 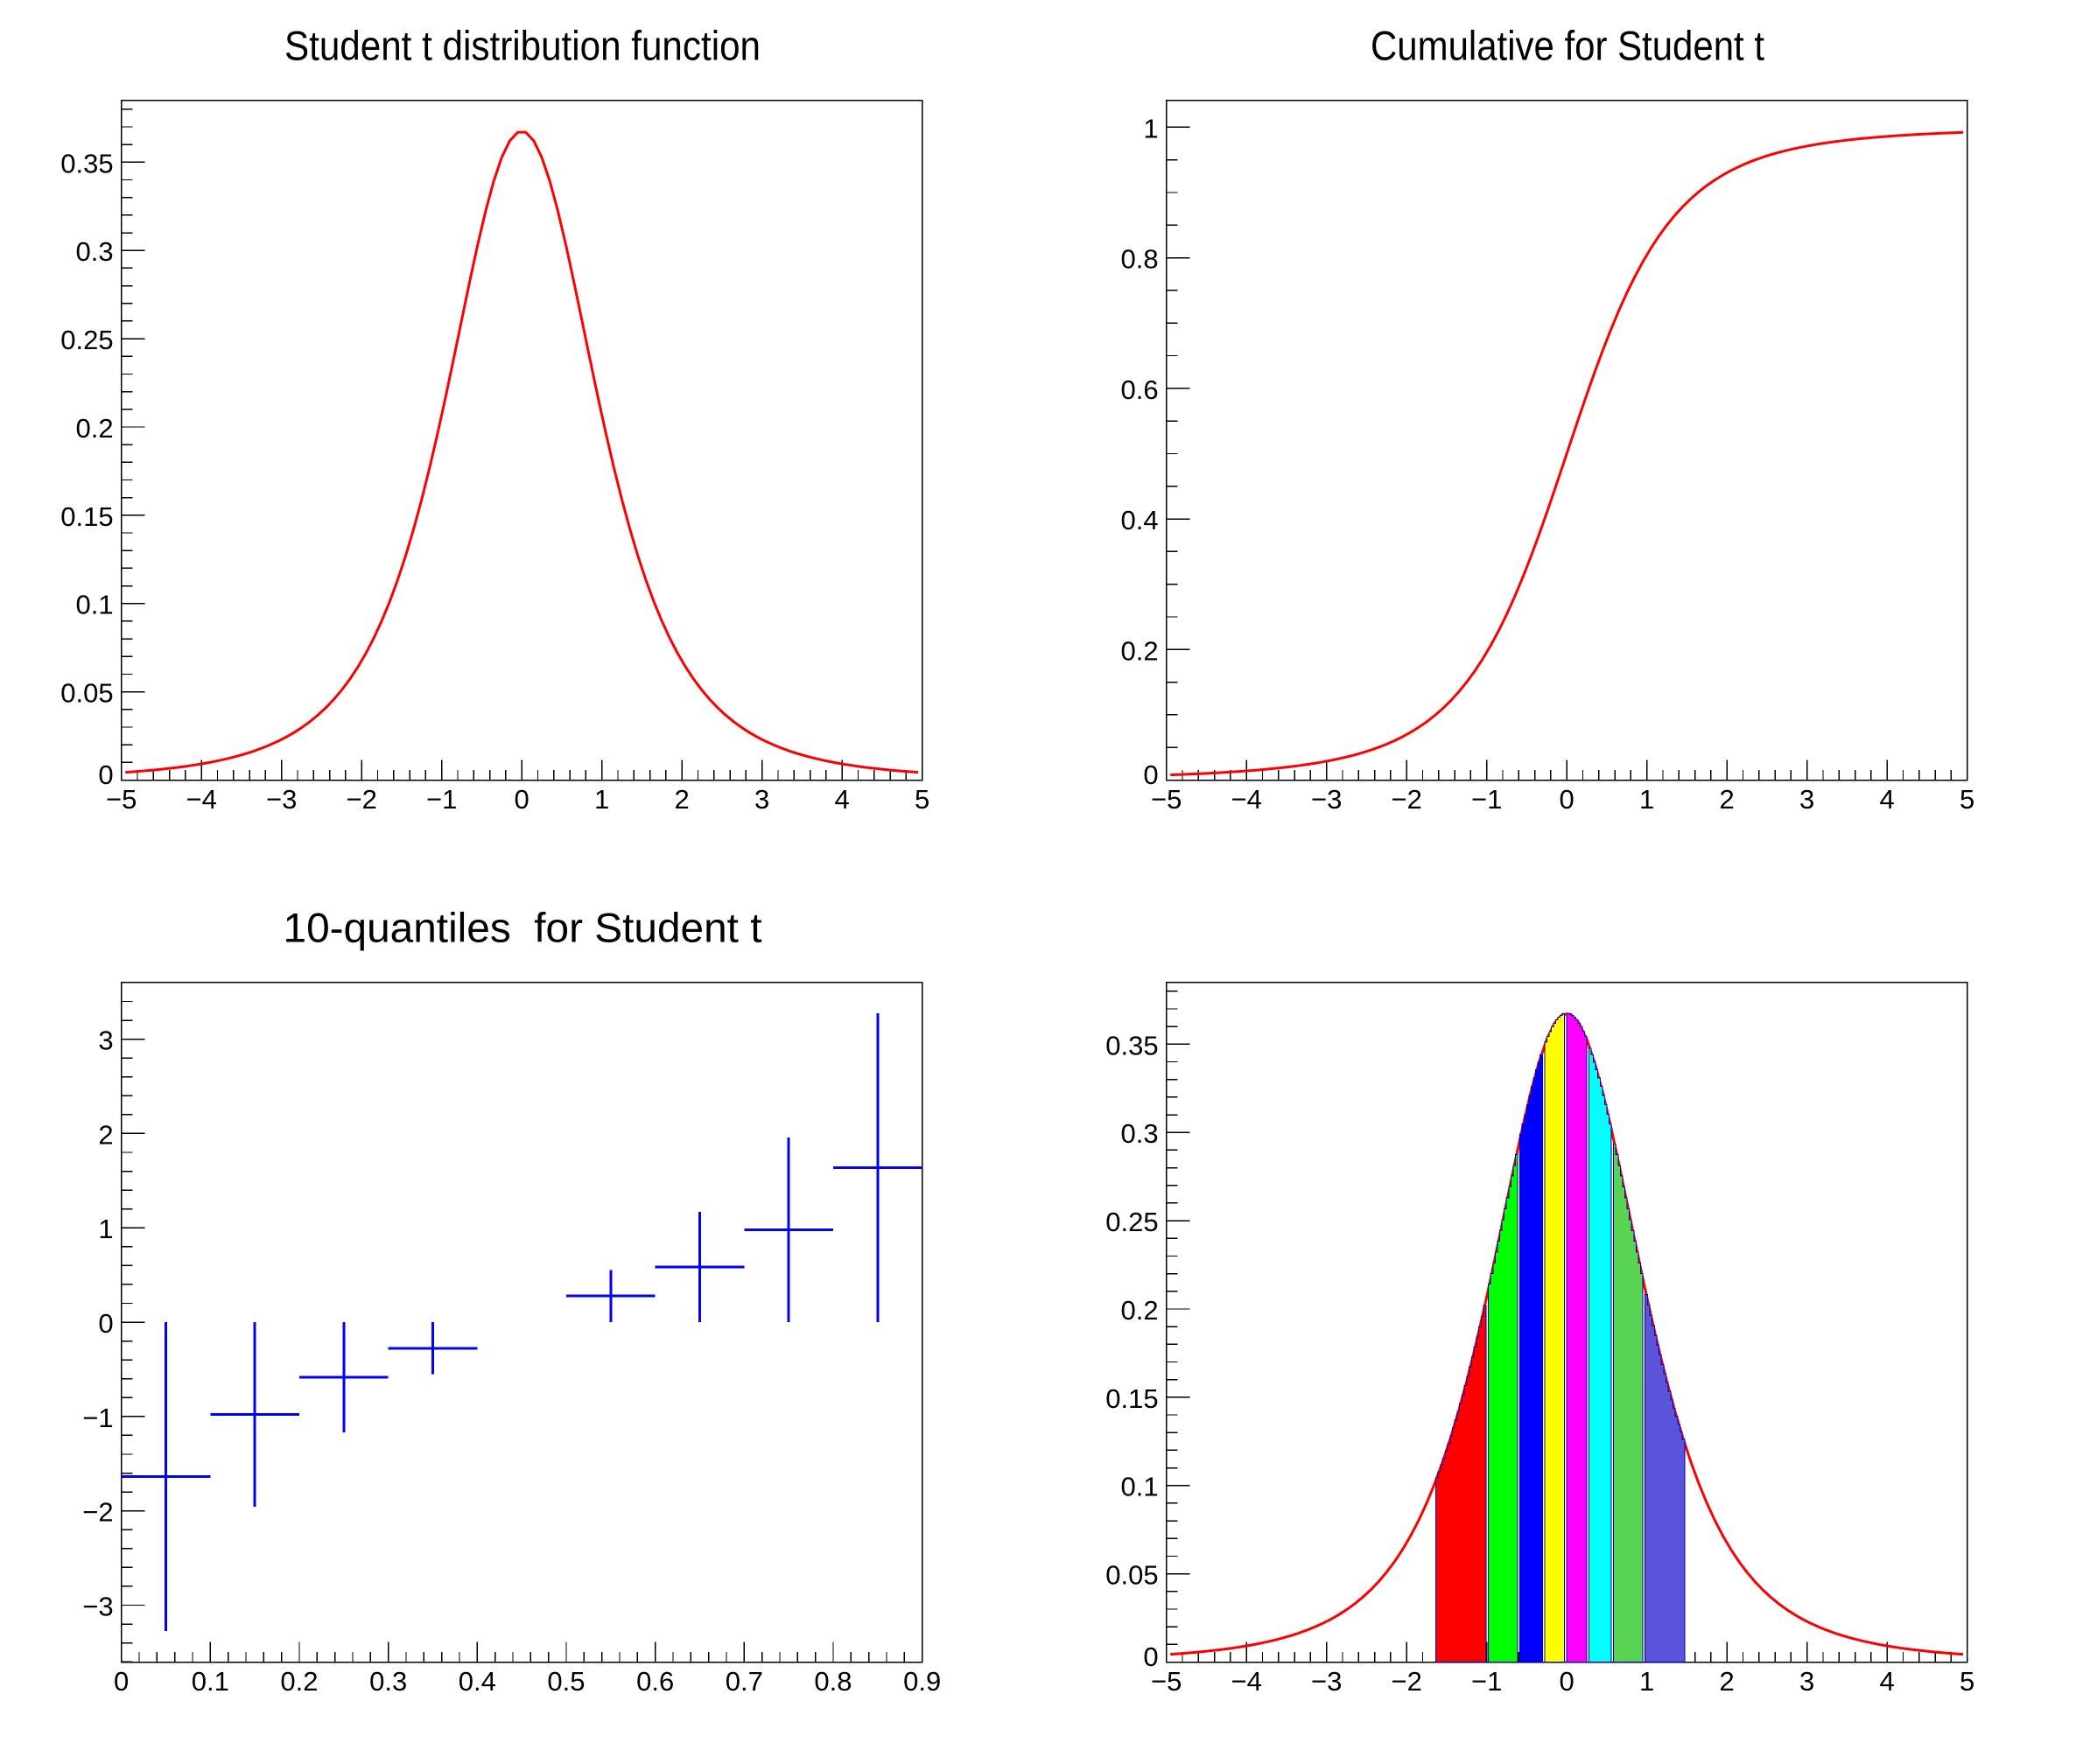 I want to click on svg-text: 0.9, so click(x=922, y=1681).